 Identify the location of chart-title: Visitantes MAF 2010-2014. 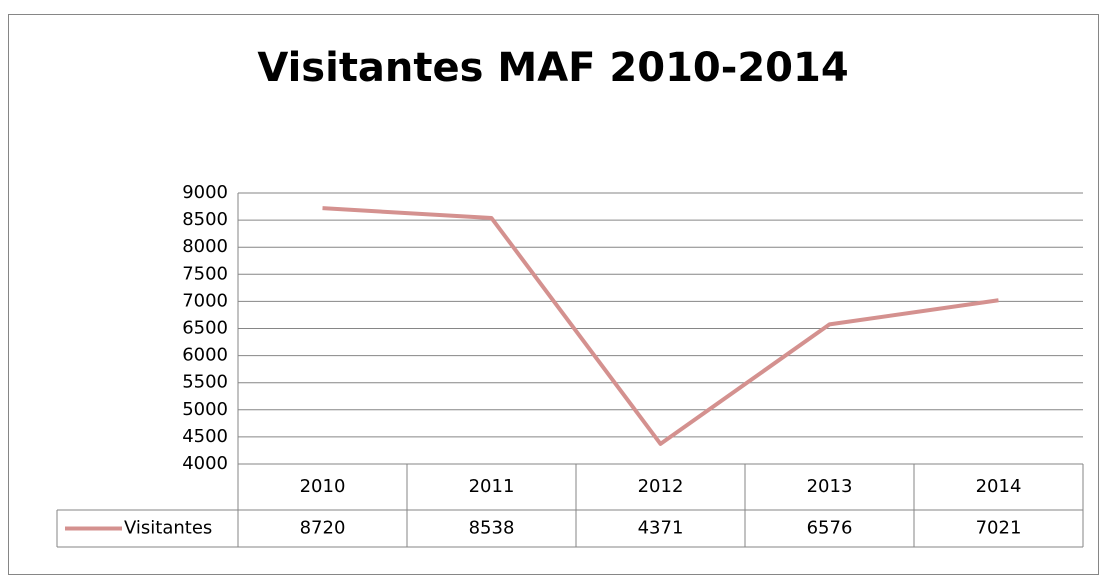
(552, 68).